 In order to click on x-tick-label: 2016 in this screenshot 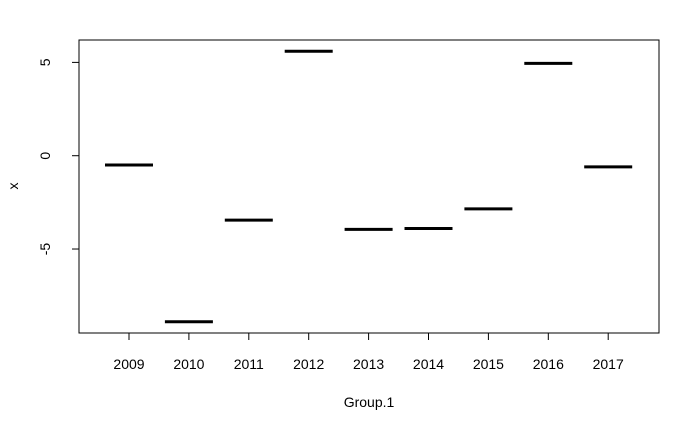, I will do `click(548, 364)`.